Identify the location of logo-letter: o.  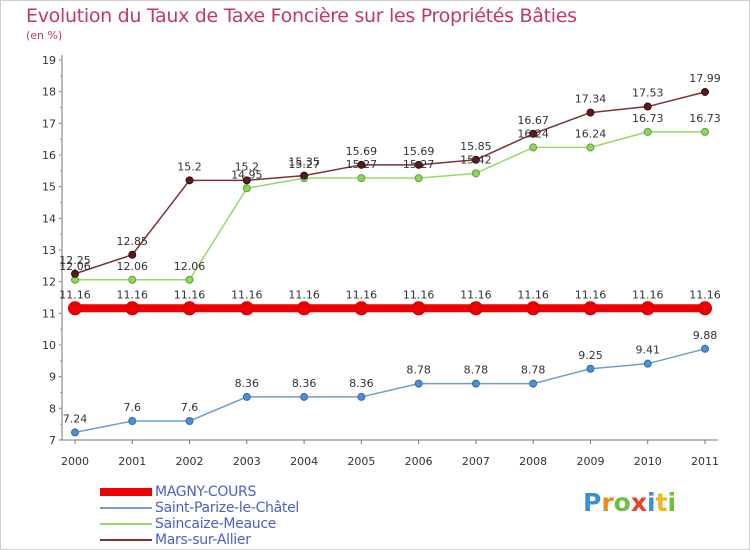
(622, 502).